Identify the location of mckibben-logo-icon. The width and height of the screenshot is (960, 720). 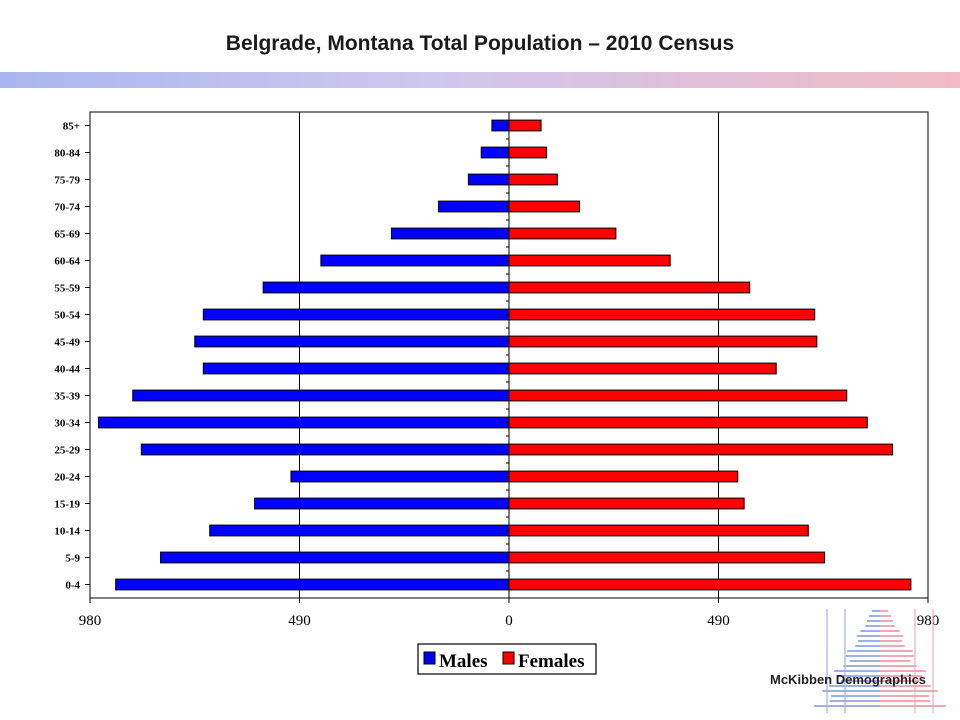
(880, 661).